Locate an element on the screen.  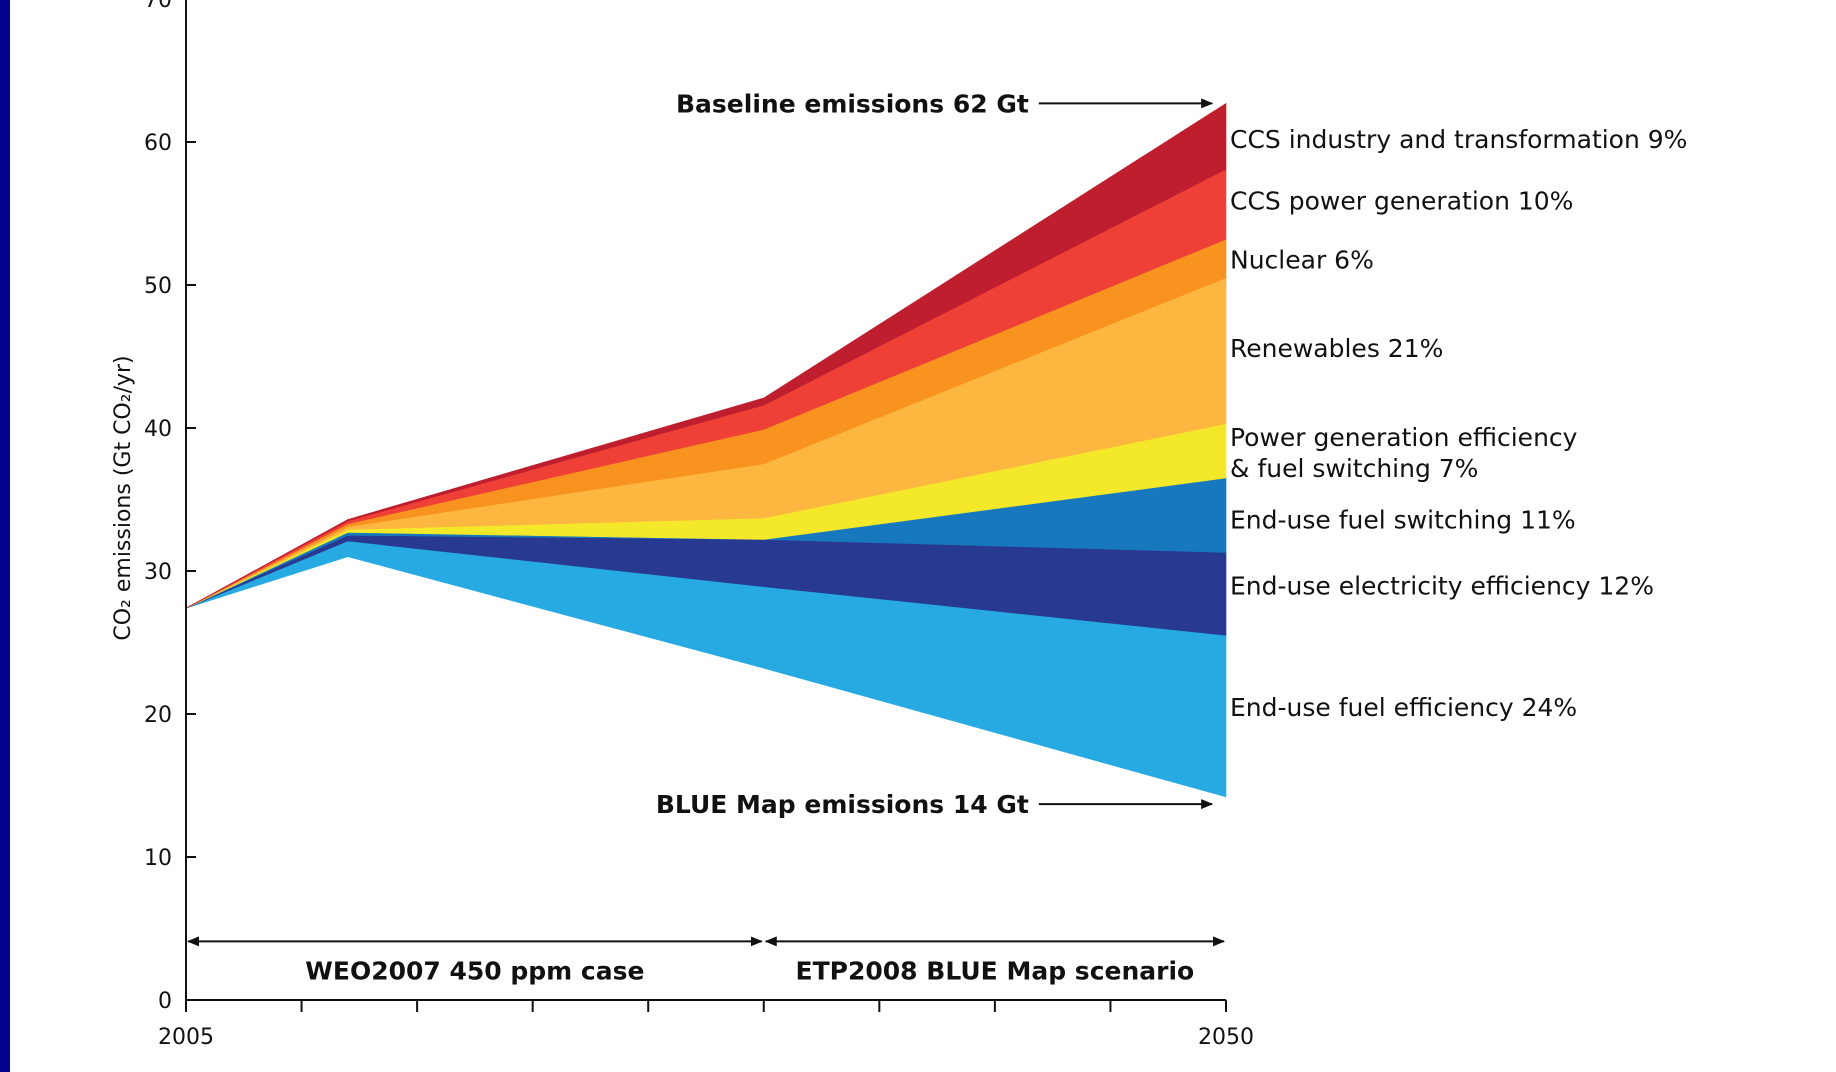
series-label: Nuclear 6% is located at coordinates (1302, 259).